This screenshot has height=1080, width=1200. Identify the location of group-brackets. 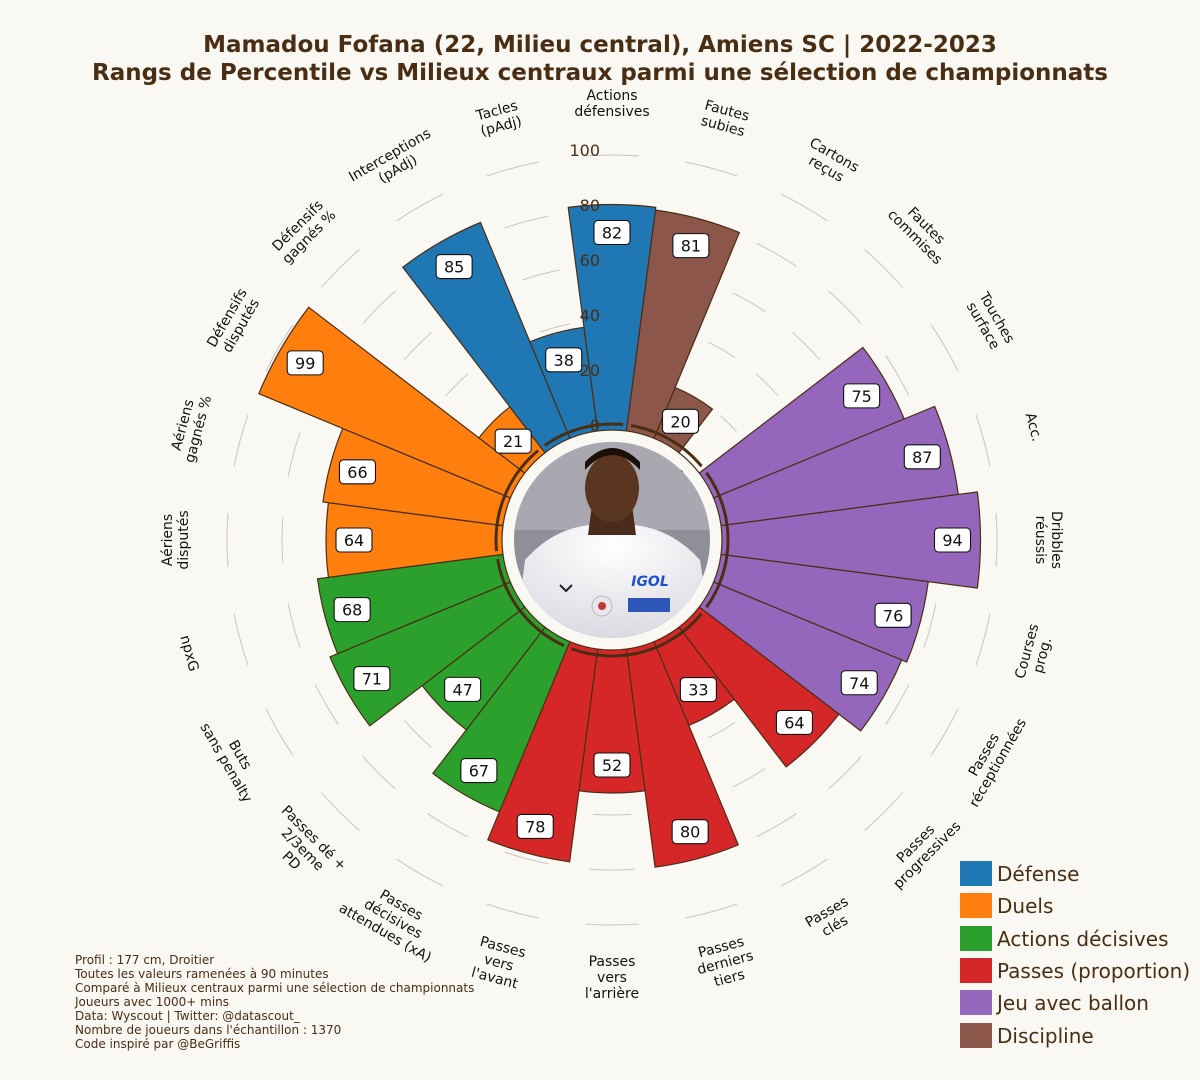
(612, 540).